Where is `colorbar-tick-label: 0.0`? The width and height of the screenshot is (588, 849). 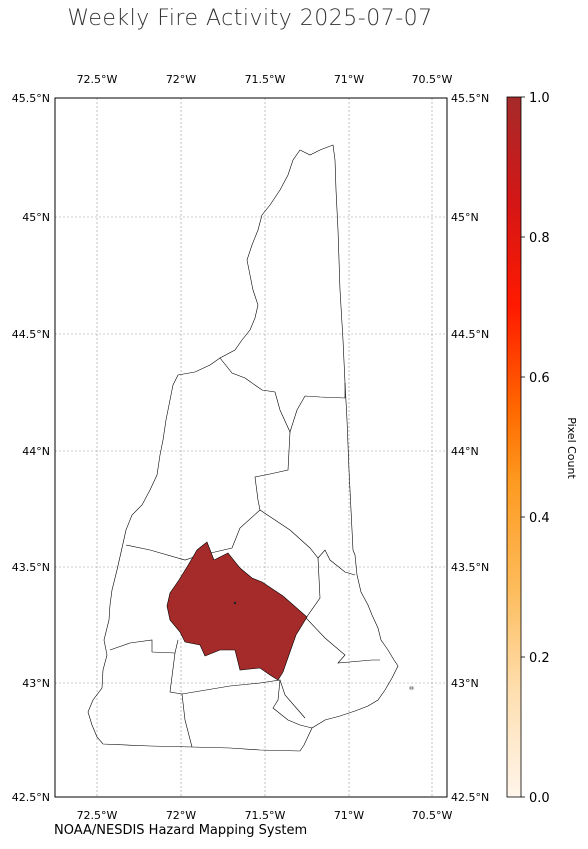
colorbar-tick-label: 0.0 is located at coordinates (539, 798).